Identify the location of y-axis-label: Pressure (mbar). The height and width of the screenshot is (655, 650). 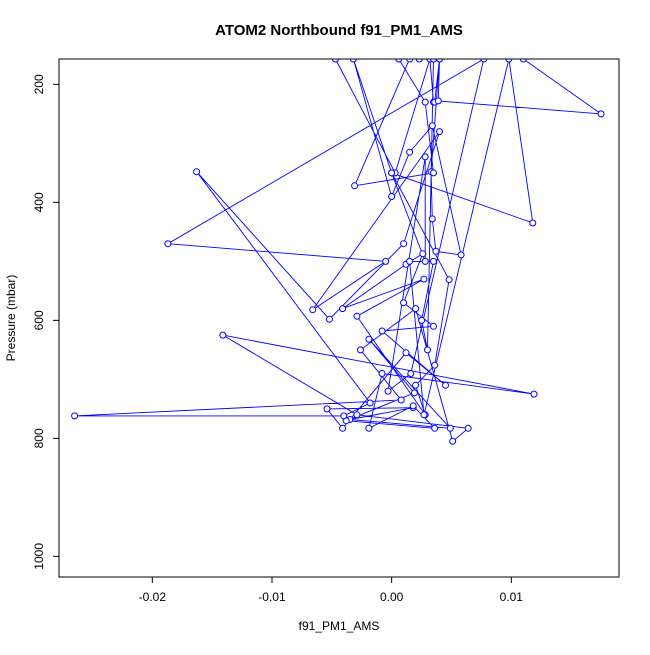
(11, 318).